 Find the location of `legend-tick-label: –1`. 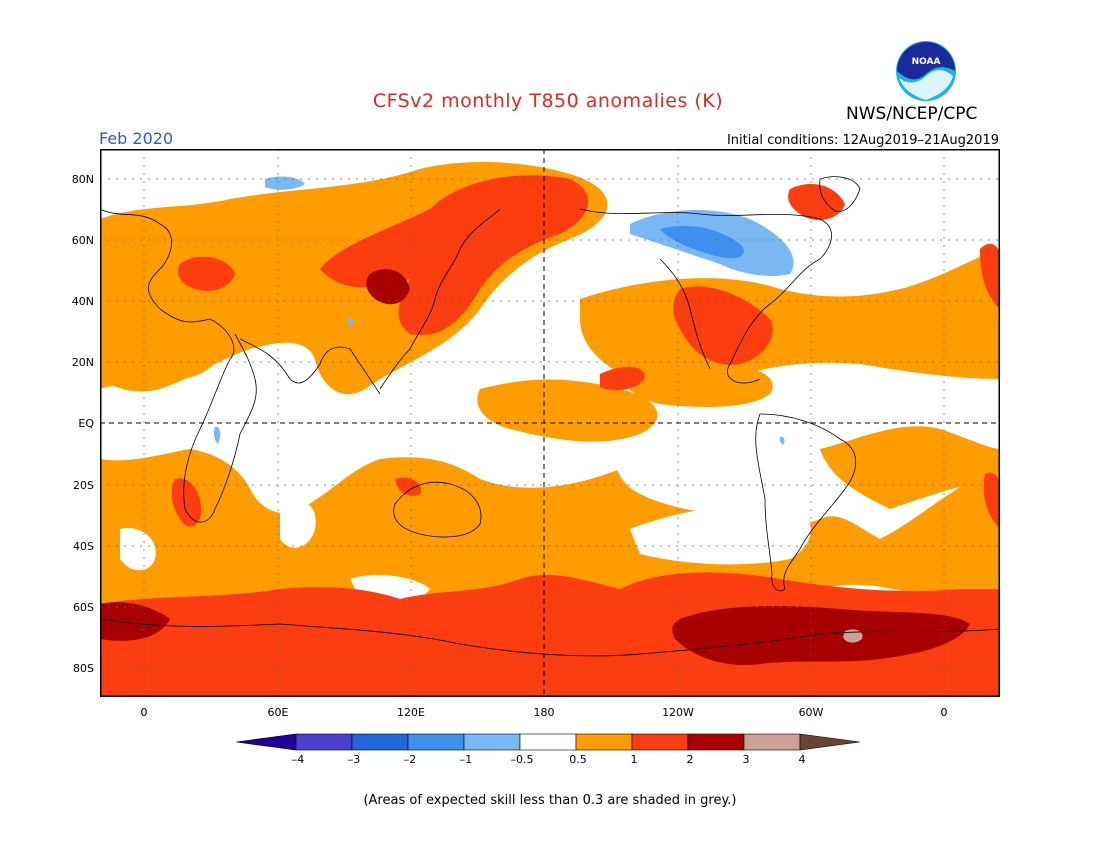

legend-tick-label: –1 is located at coordinates (466, 759).